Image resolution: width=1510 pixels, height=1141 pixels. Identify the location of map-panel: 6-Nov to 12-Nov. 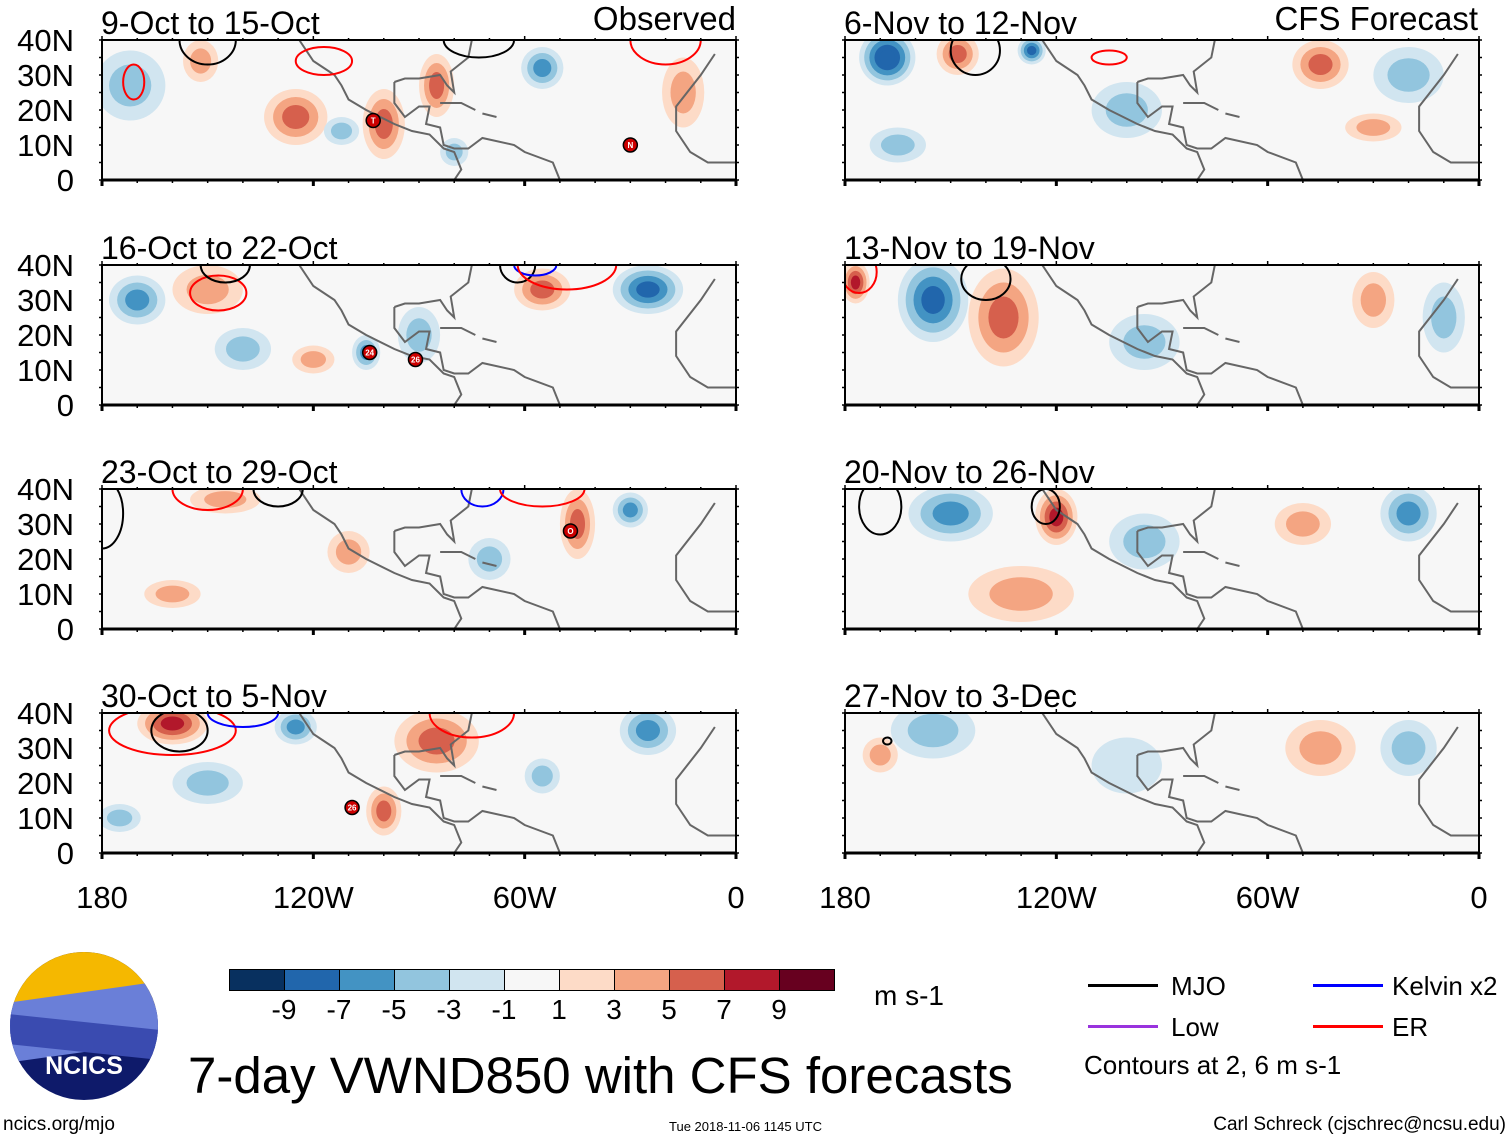
(1162, 95).